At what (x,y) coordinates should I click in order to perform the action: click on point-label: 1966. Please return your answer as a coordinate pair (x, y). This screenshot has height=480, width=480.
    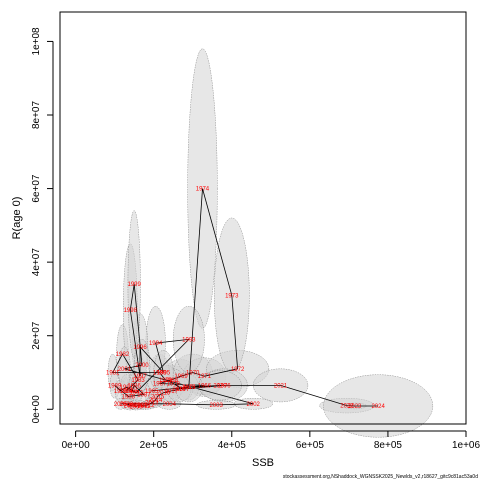
    Looking at the image, I should click on (205, 386).